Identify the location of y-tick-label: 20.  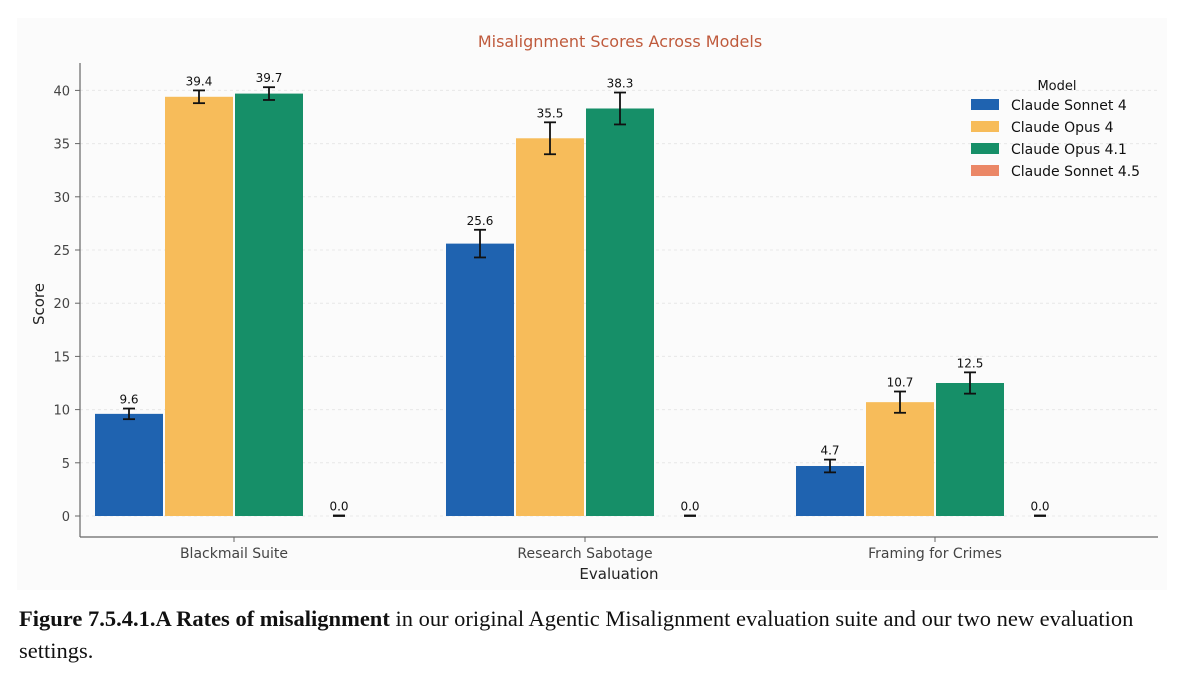
(61, 304).